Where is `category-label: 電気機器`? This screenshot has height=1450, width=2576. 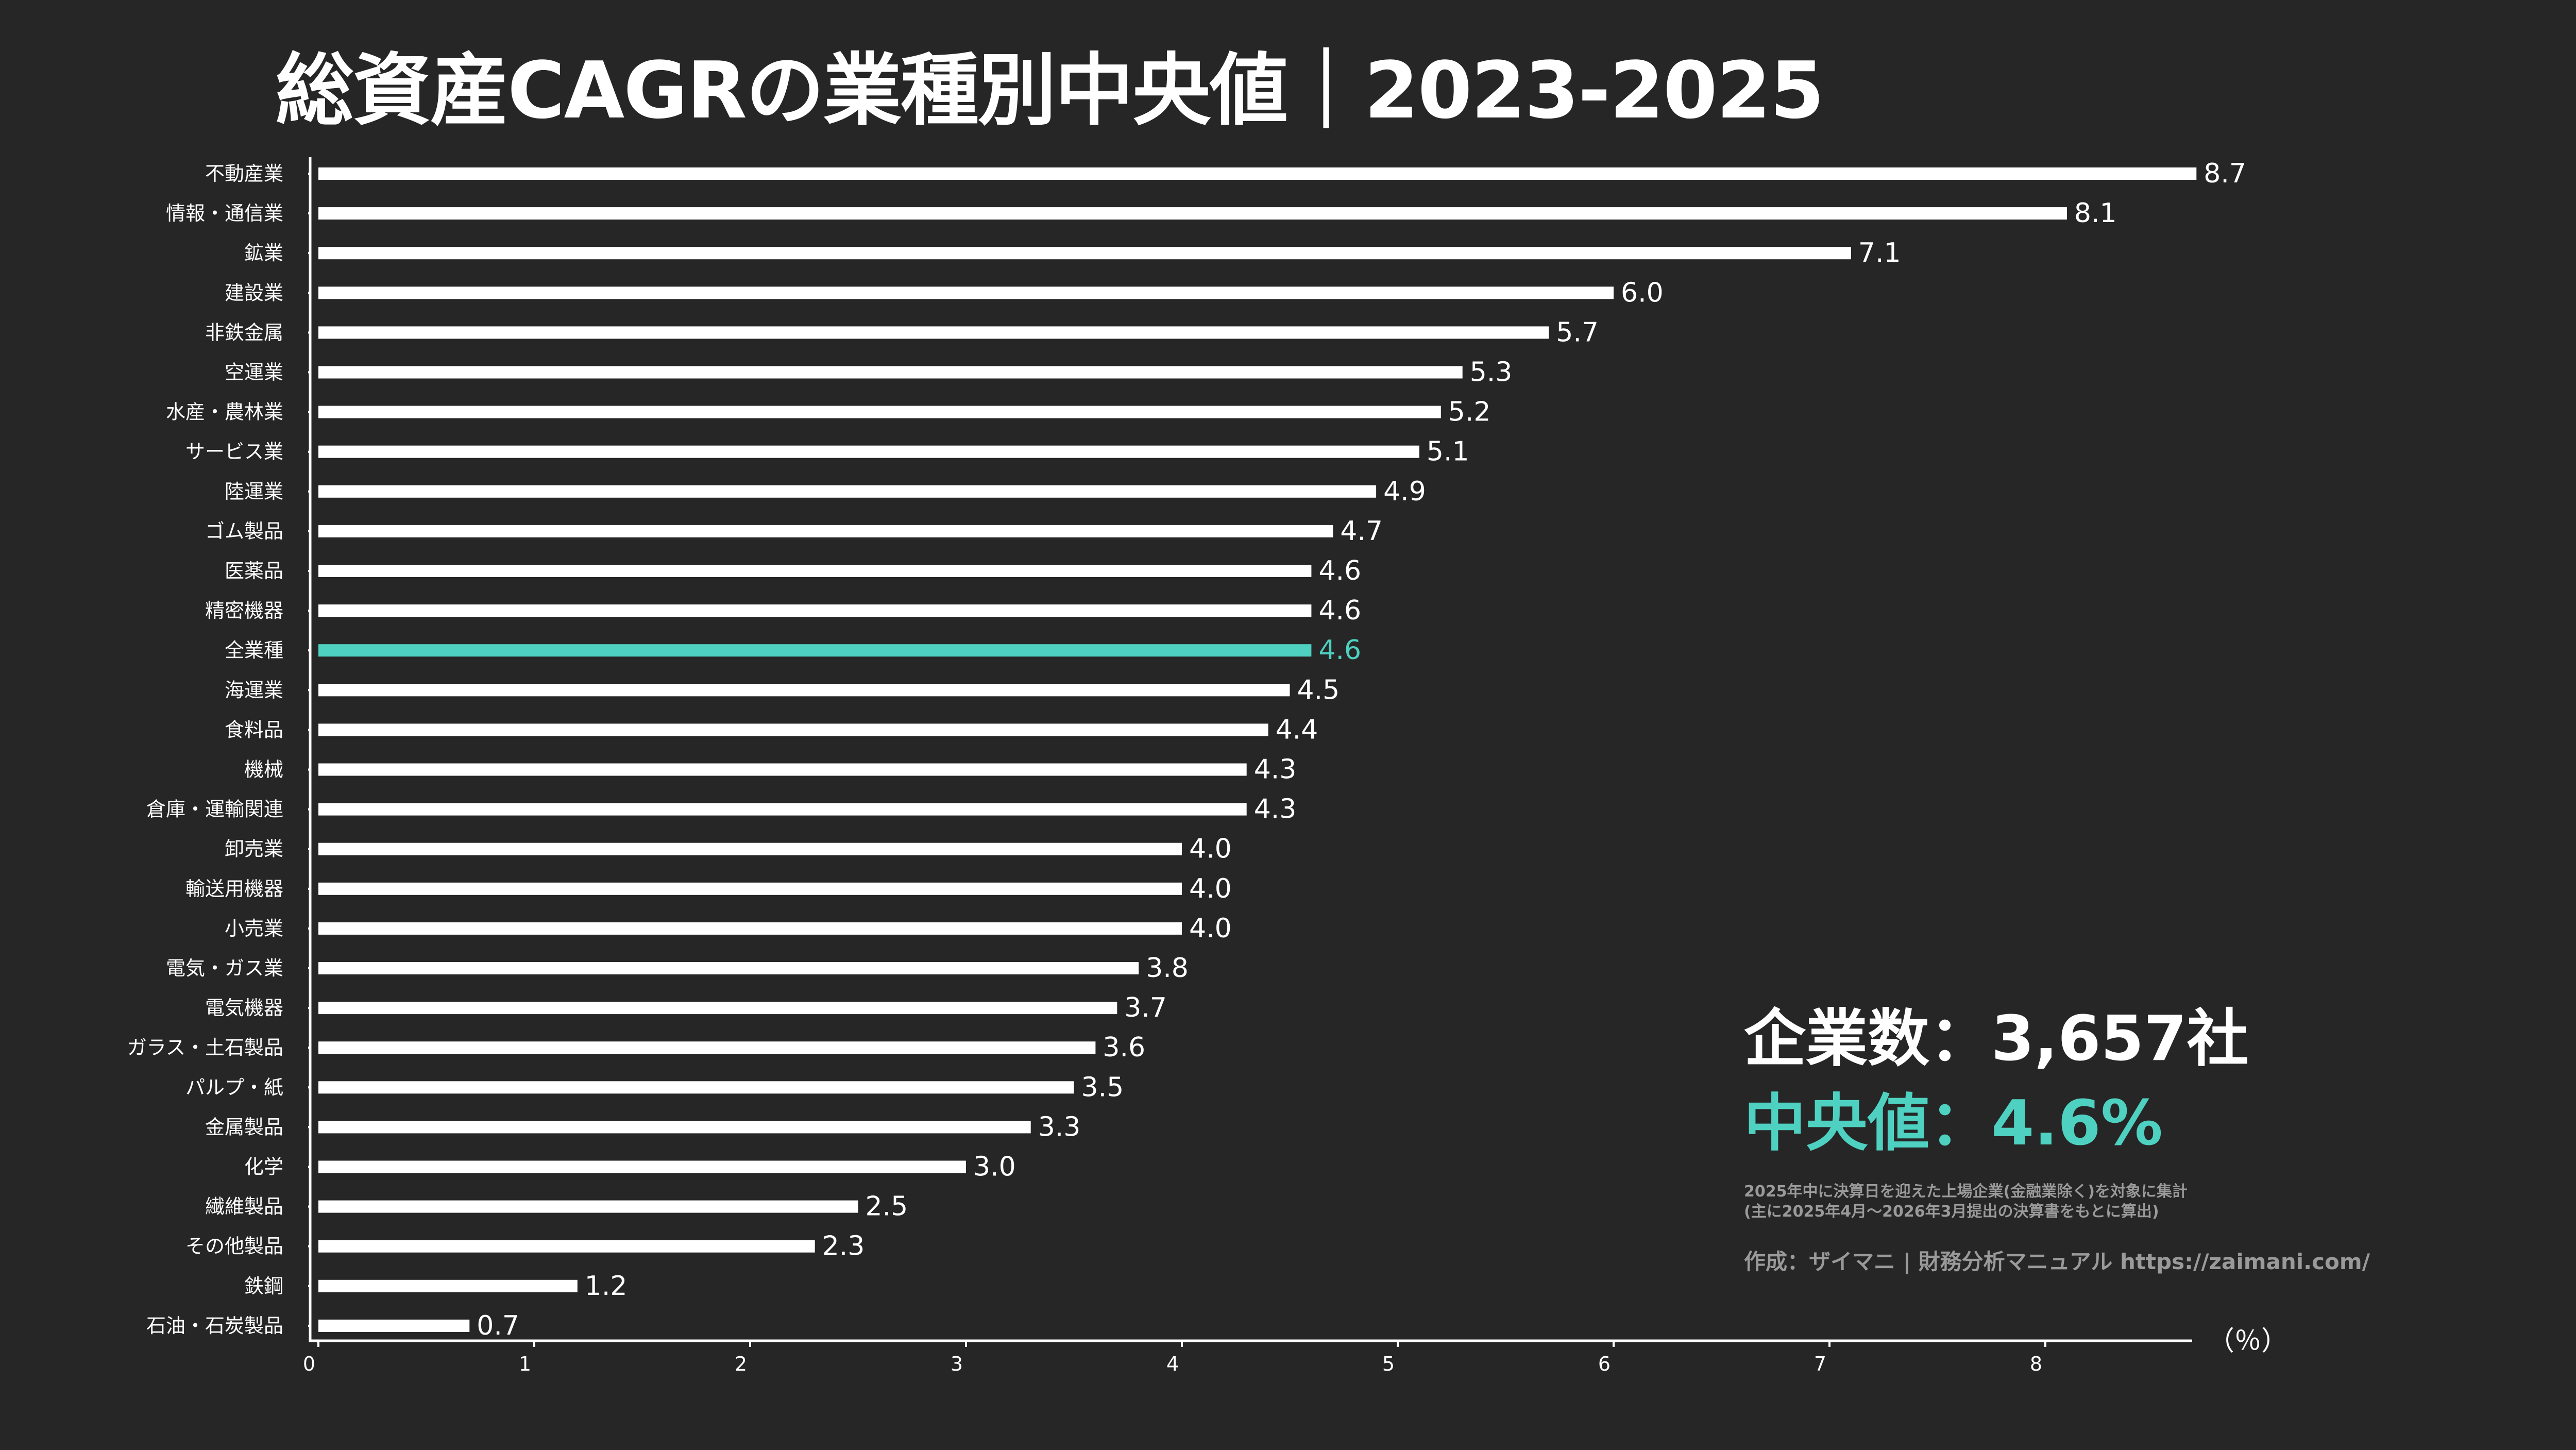
category-label: 電気機器 is located at coordinates (244, 1008).